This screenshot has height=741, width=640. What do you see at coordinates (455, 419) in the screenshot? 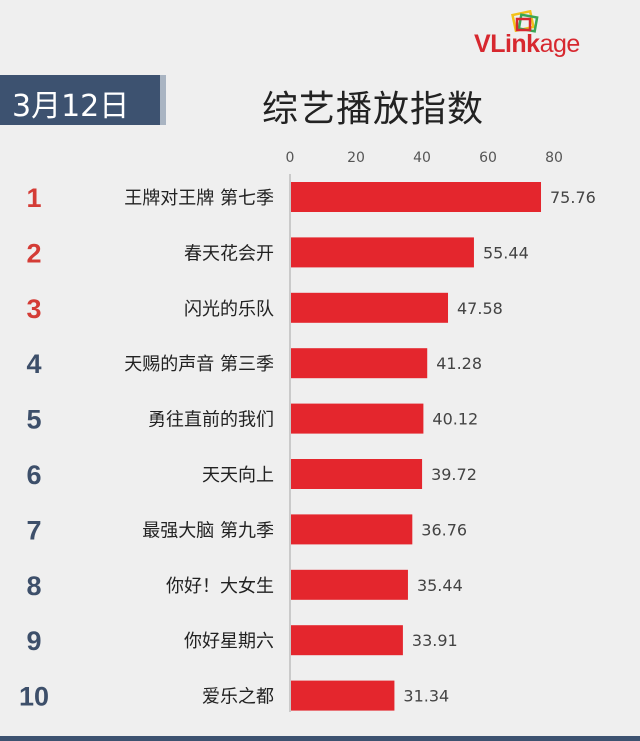
I see `value-label: 40.12` at bounding box center [455, 419].